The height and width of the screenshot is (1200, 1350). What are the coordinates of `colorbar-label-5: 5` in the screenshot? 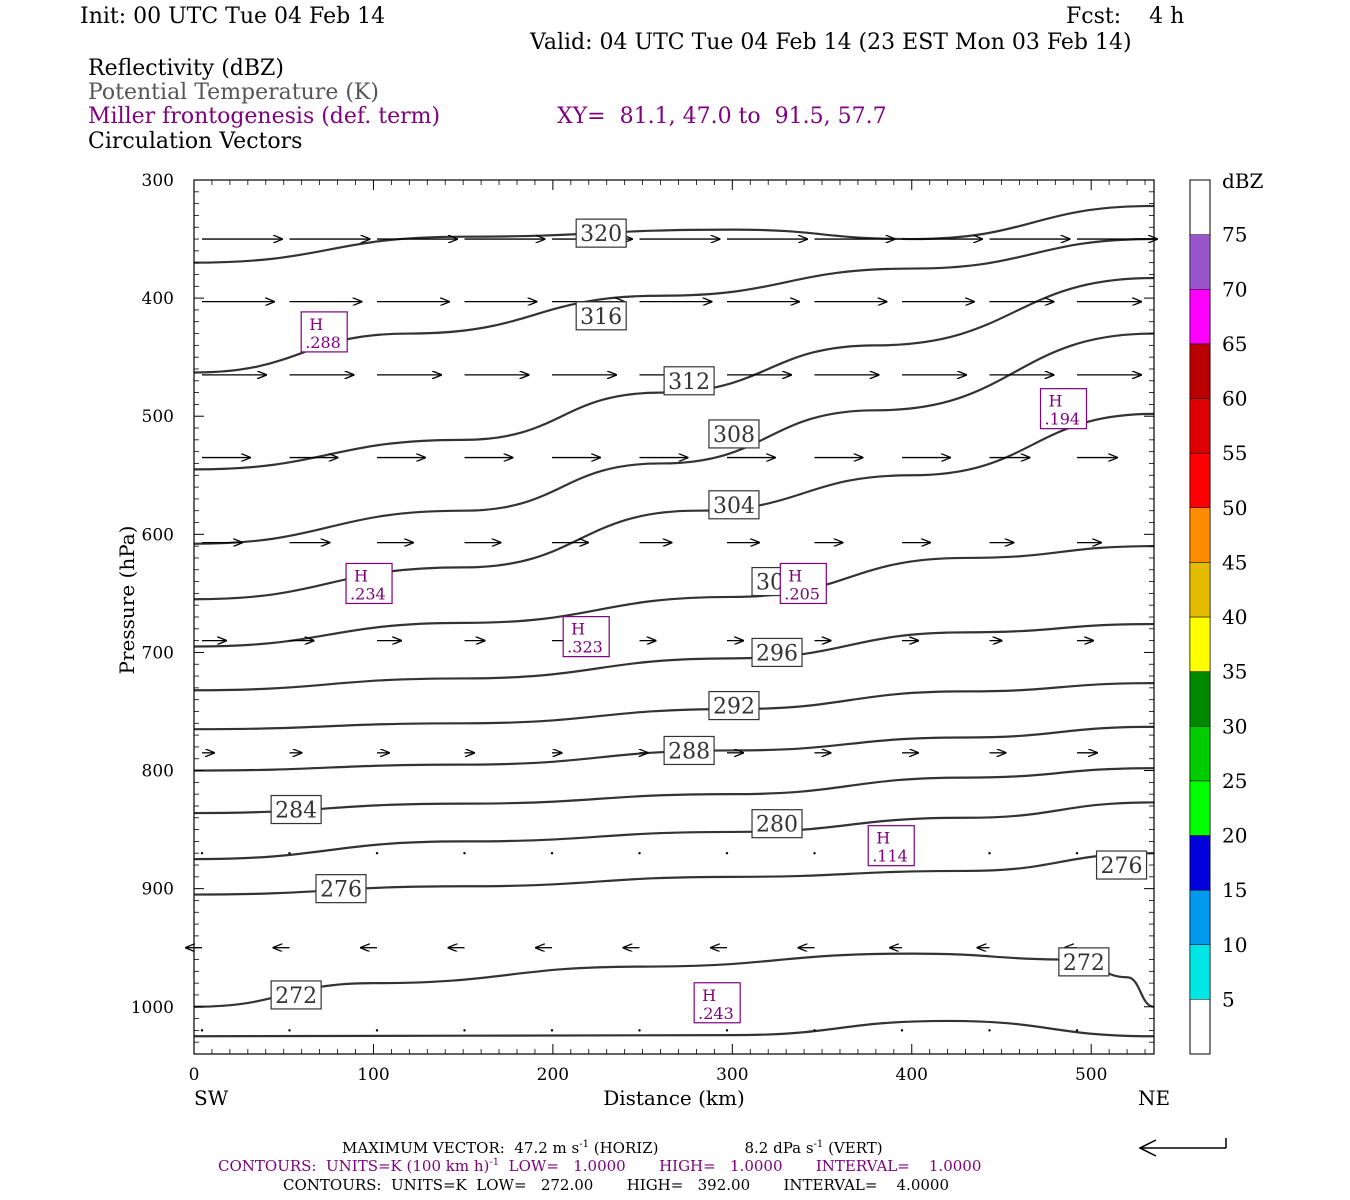 It's located at (1228, 999).